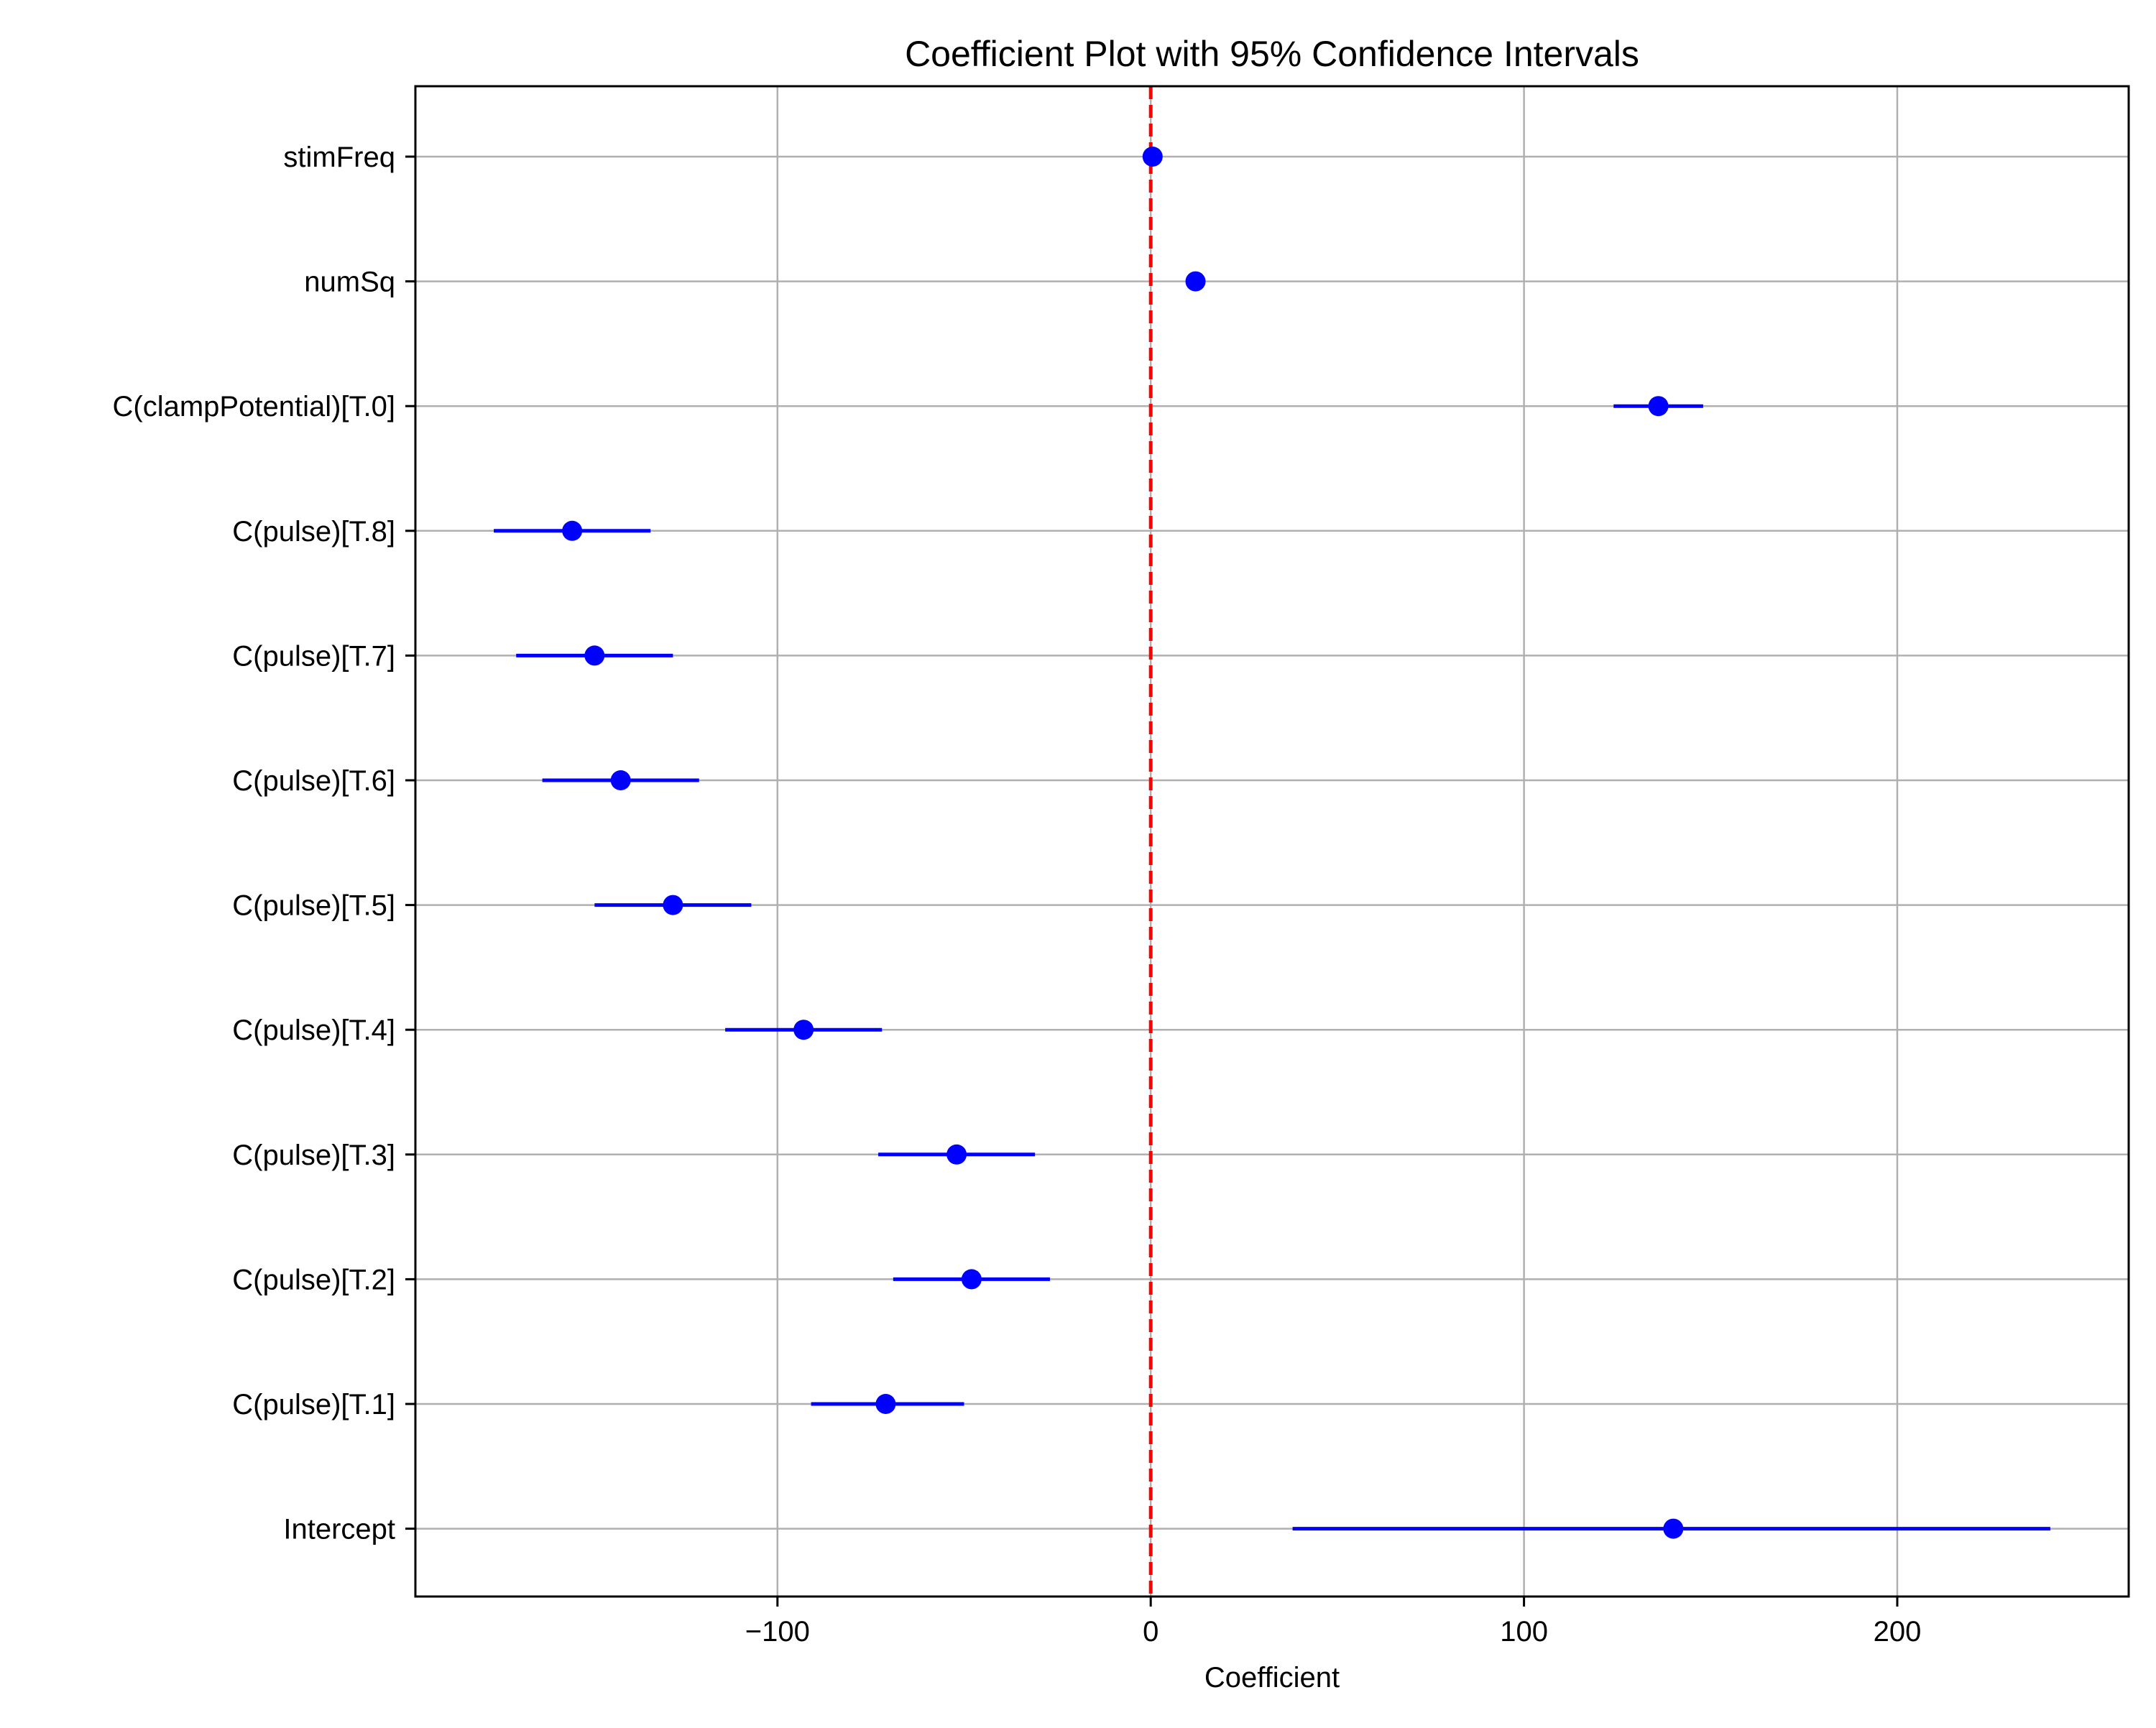  Describe the element at coordinates (313, 781) in the screenshot. I see `y-tick-label: C(pulse)[T.6]` at that location.